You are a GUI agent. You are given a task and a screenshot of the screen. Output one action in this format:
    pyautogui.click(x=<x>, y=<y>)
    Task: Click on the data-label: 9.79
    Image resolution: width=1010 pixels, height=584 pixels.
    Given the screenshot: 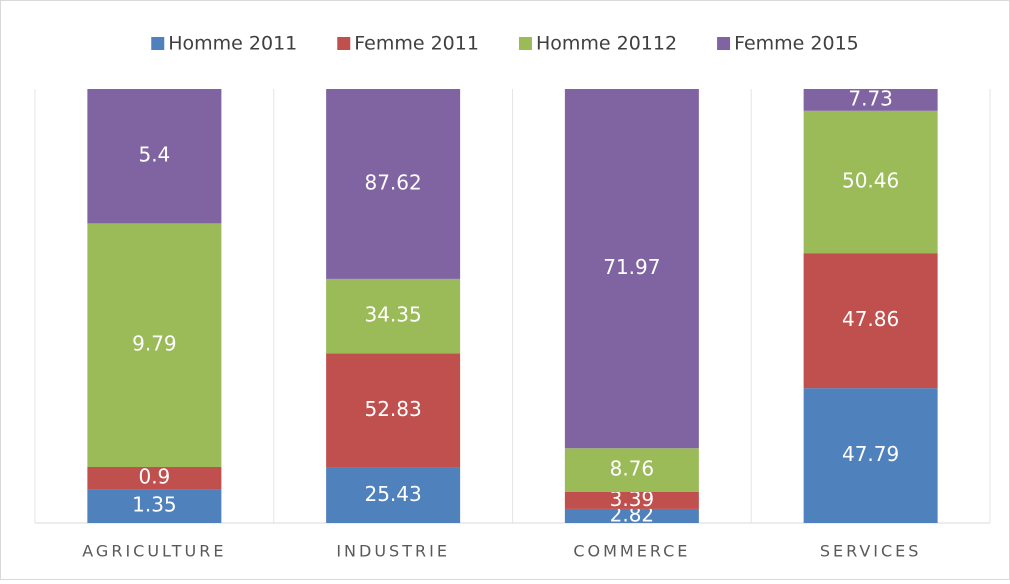 What is the action you would take?
    pyautogui.click(x=154, y=344)
    